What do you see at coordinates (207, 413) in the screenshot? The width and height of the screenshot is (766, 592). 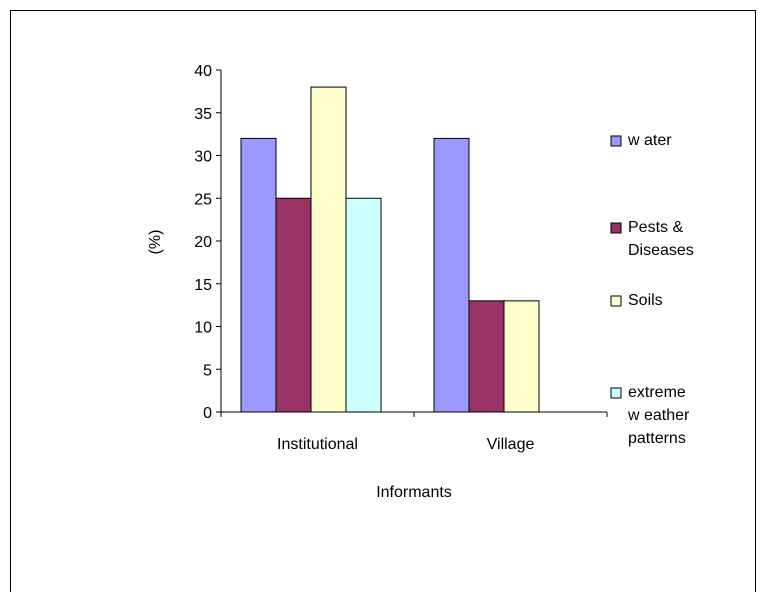 I see `y-tick-label: 0` at bounding box center [207, 413].